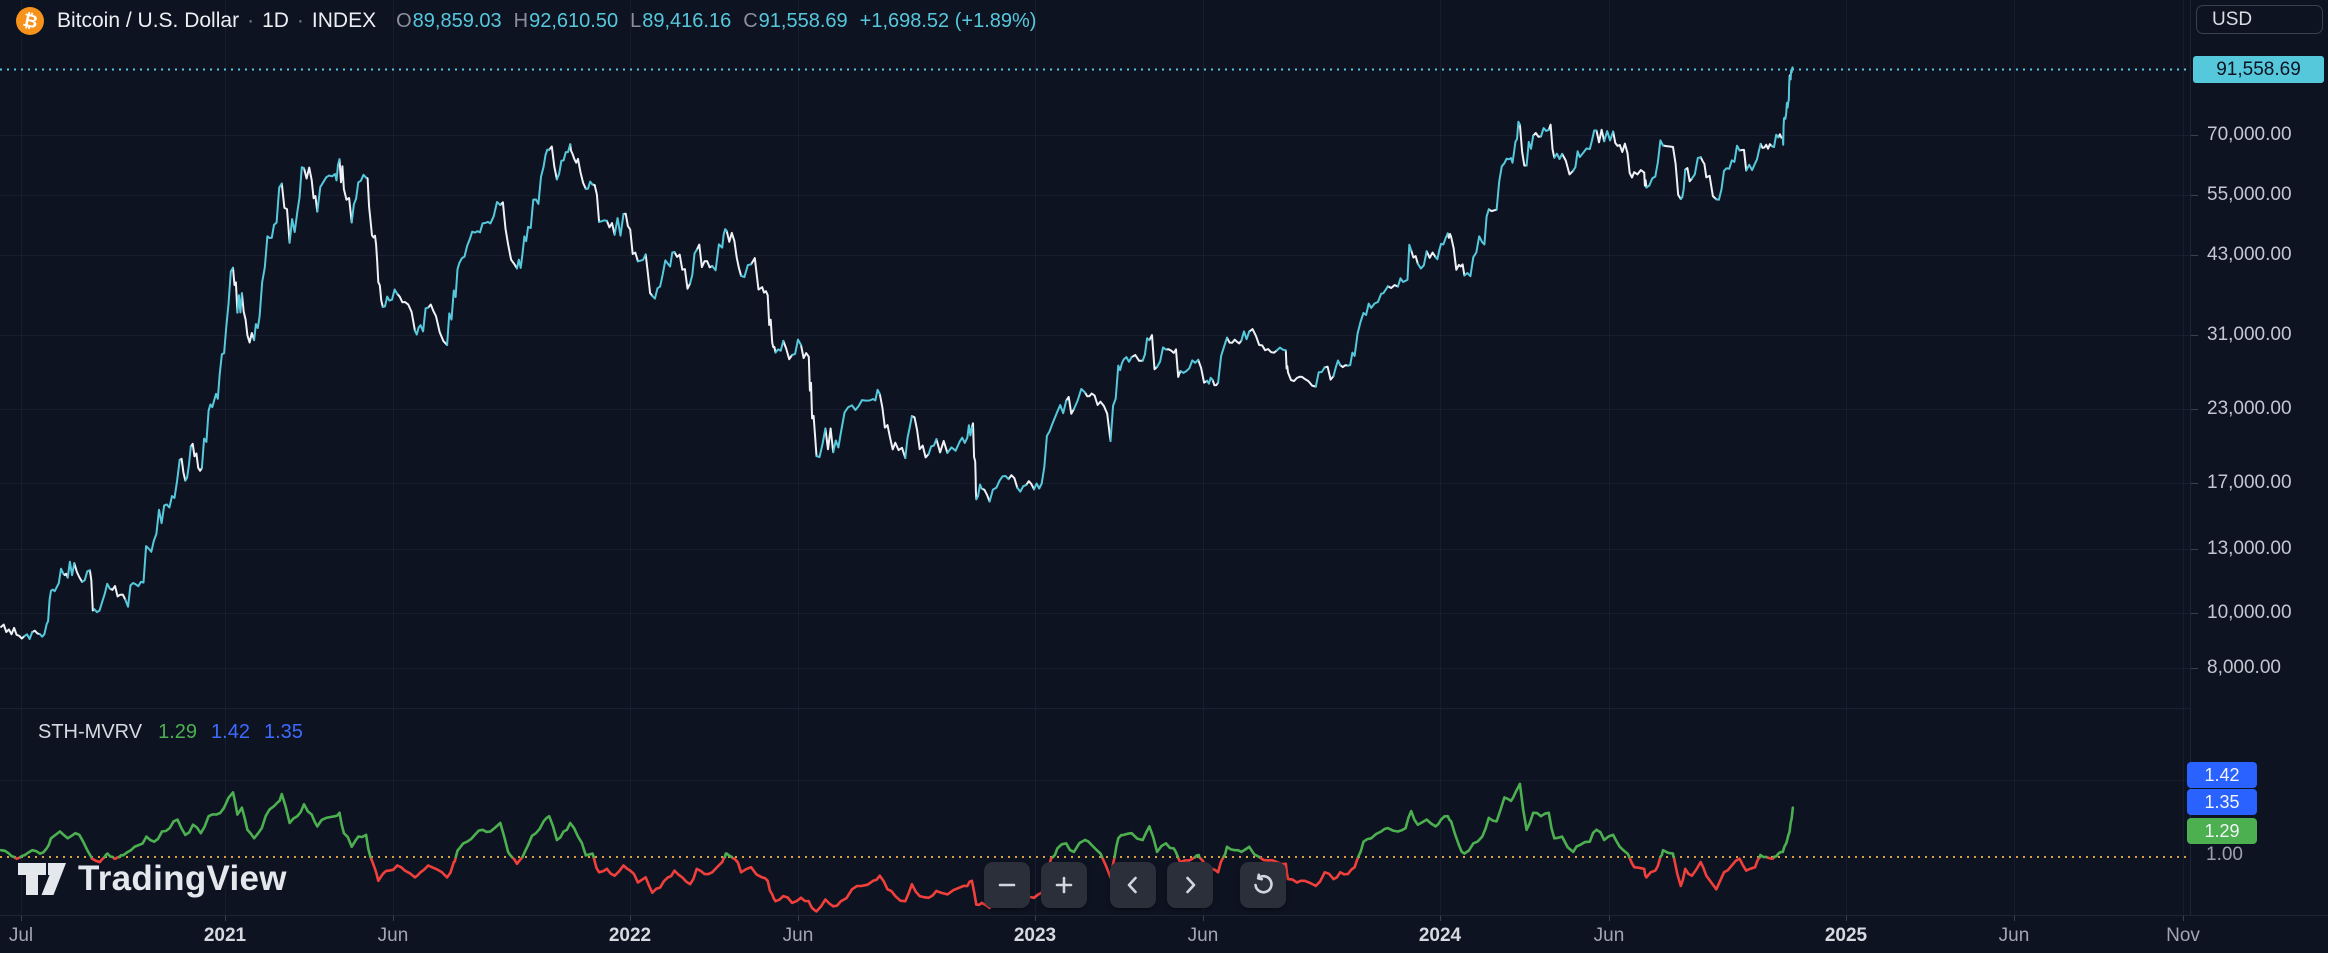 The image size is (2328, 953). Describe the element at coordinates (2249, 548) in the screenshot. I see `price-tick-label: 13,000.00` at that location.